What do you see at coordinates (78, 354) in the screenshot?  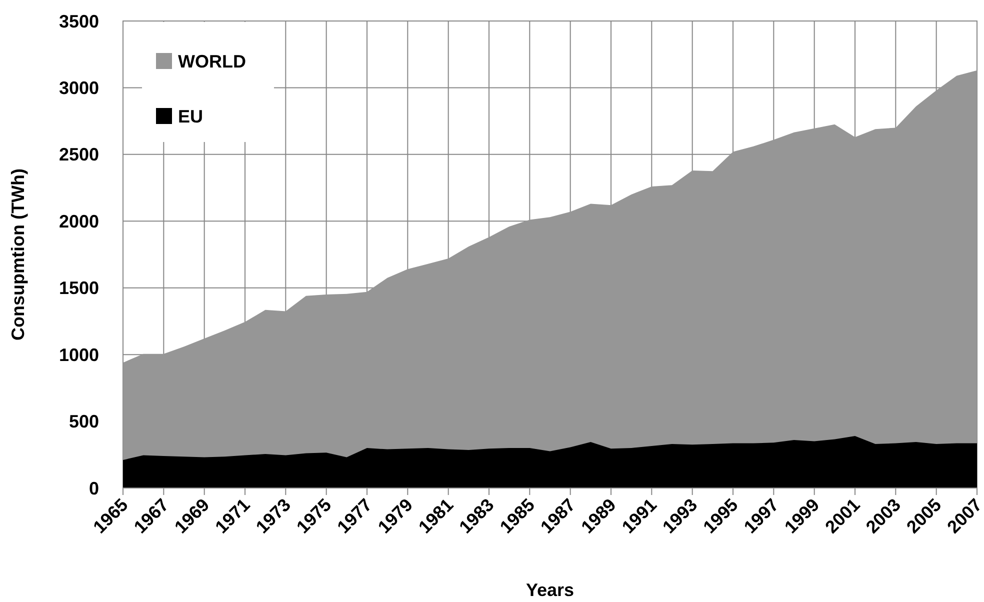 I see `y-tick-label: 1000` at bounding box center [78, 354].